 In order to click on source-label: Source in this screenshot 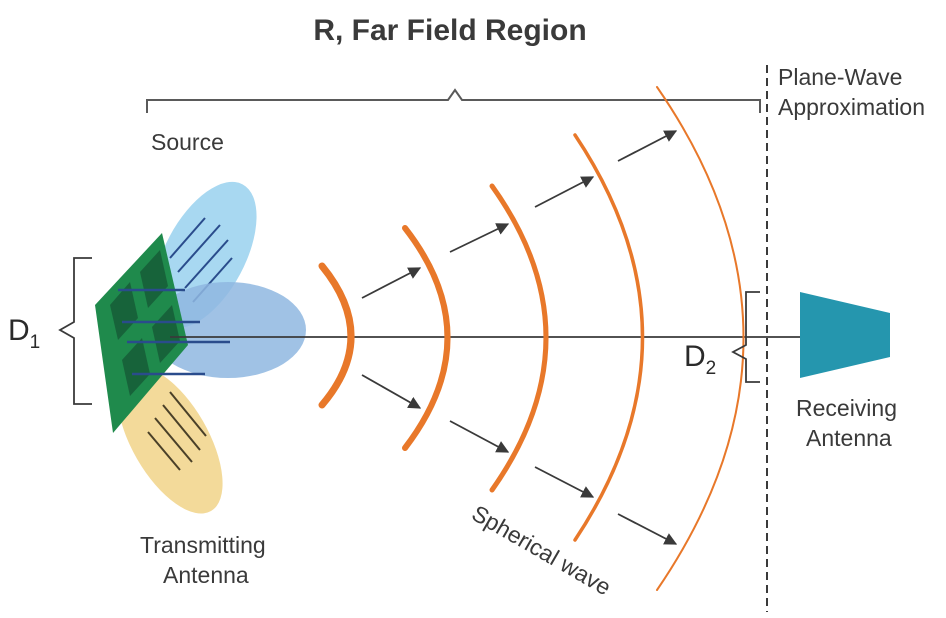, I will do `click(187, 142)`.